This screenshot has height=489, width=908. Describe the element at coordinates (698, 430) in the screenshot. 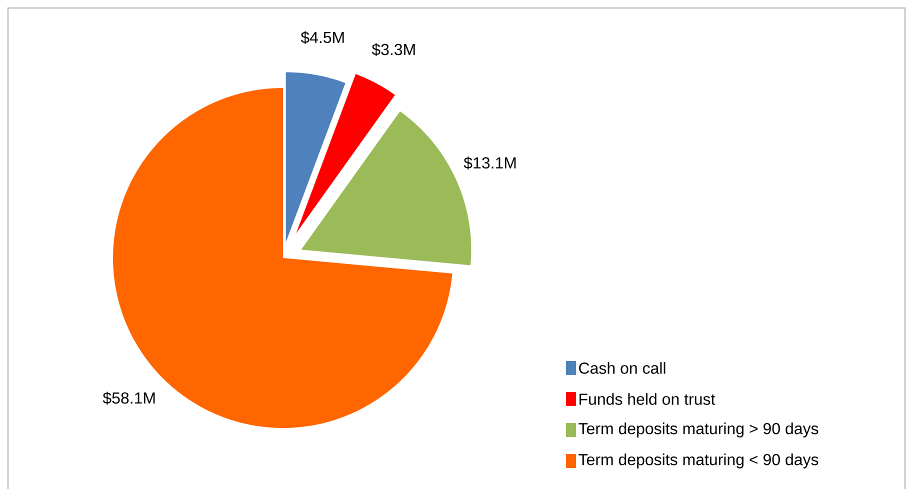

I see `legend-label: Term deposits maturing > 90 days` at that location.